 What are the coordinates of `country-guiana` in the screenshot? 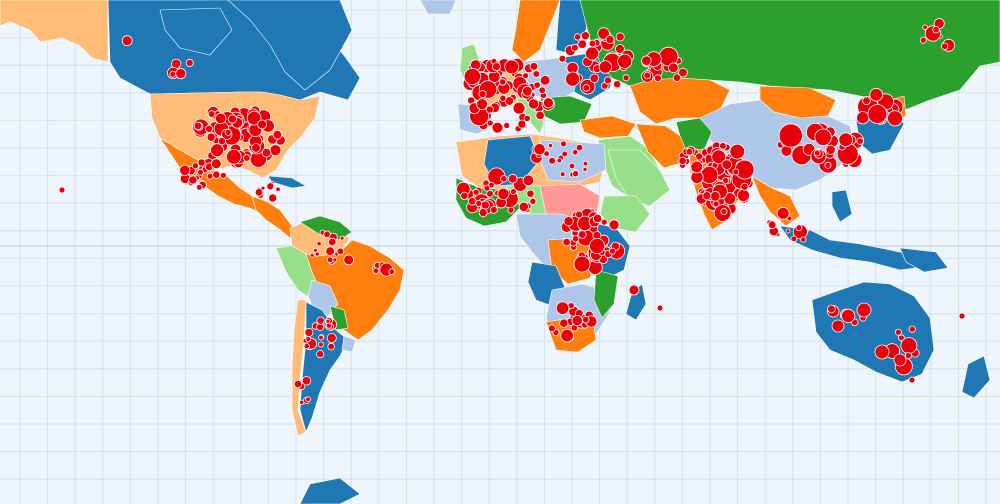 It's located at (326, 228).